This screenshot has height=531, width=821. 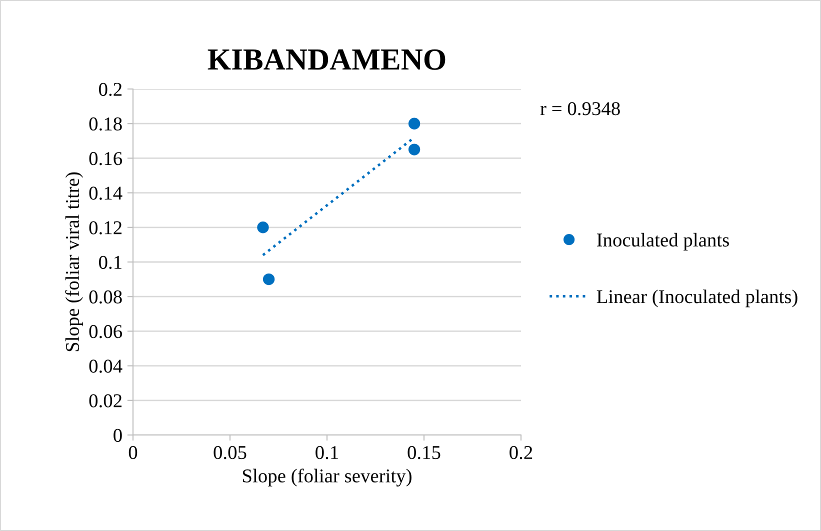 I want to click on chart-title: KIBANDAMENO, so click(x=327, y=59).